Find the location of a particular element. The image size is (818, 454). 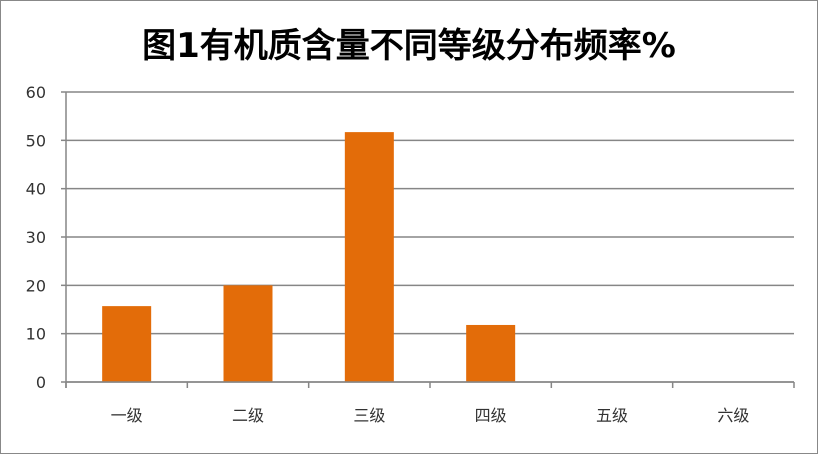

y-tick-label: 20 is located at coordinates (36, 285).